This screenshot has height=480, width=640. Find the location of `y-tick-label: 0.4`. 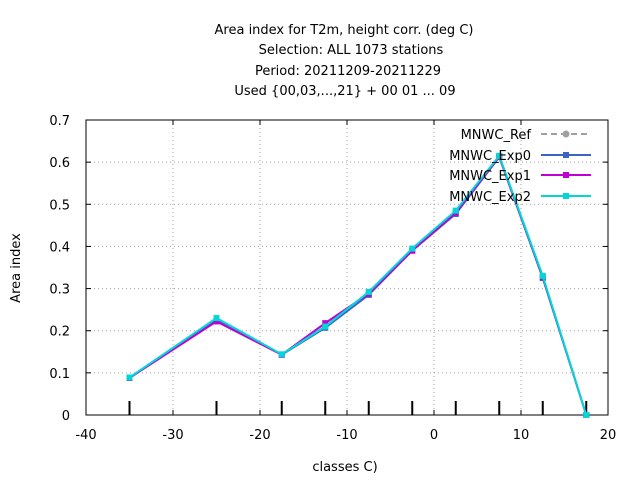

y-tick-label: 0.4 is located at coordinates (59, 247).